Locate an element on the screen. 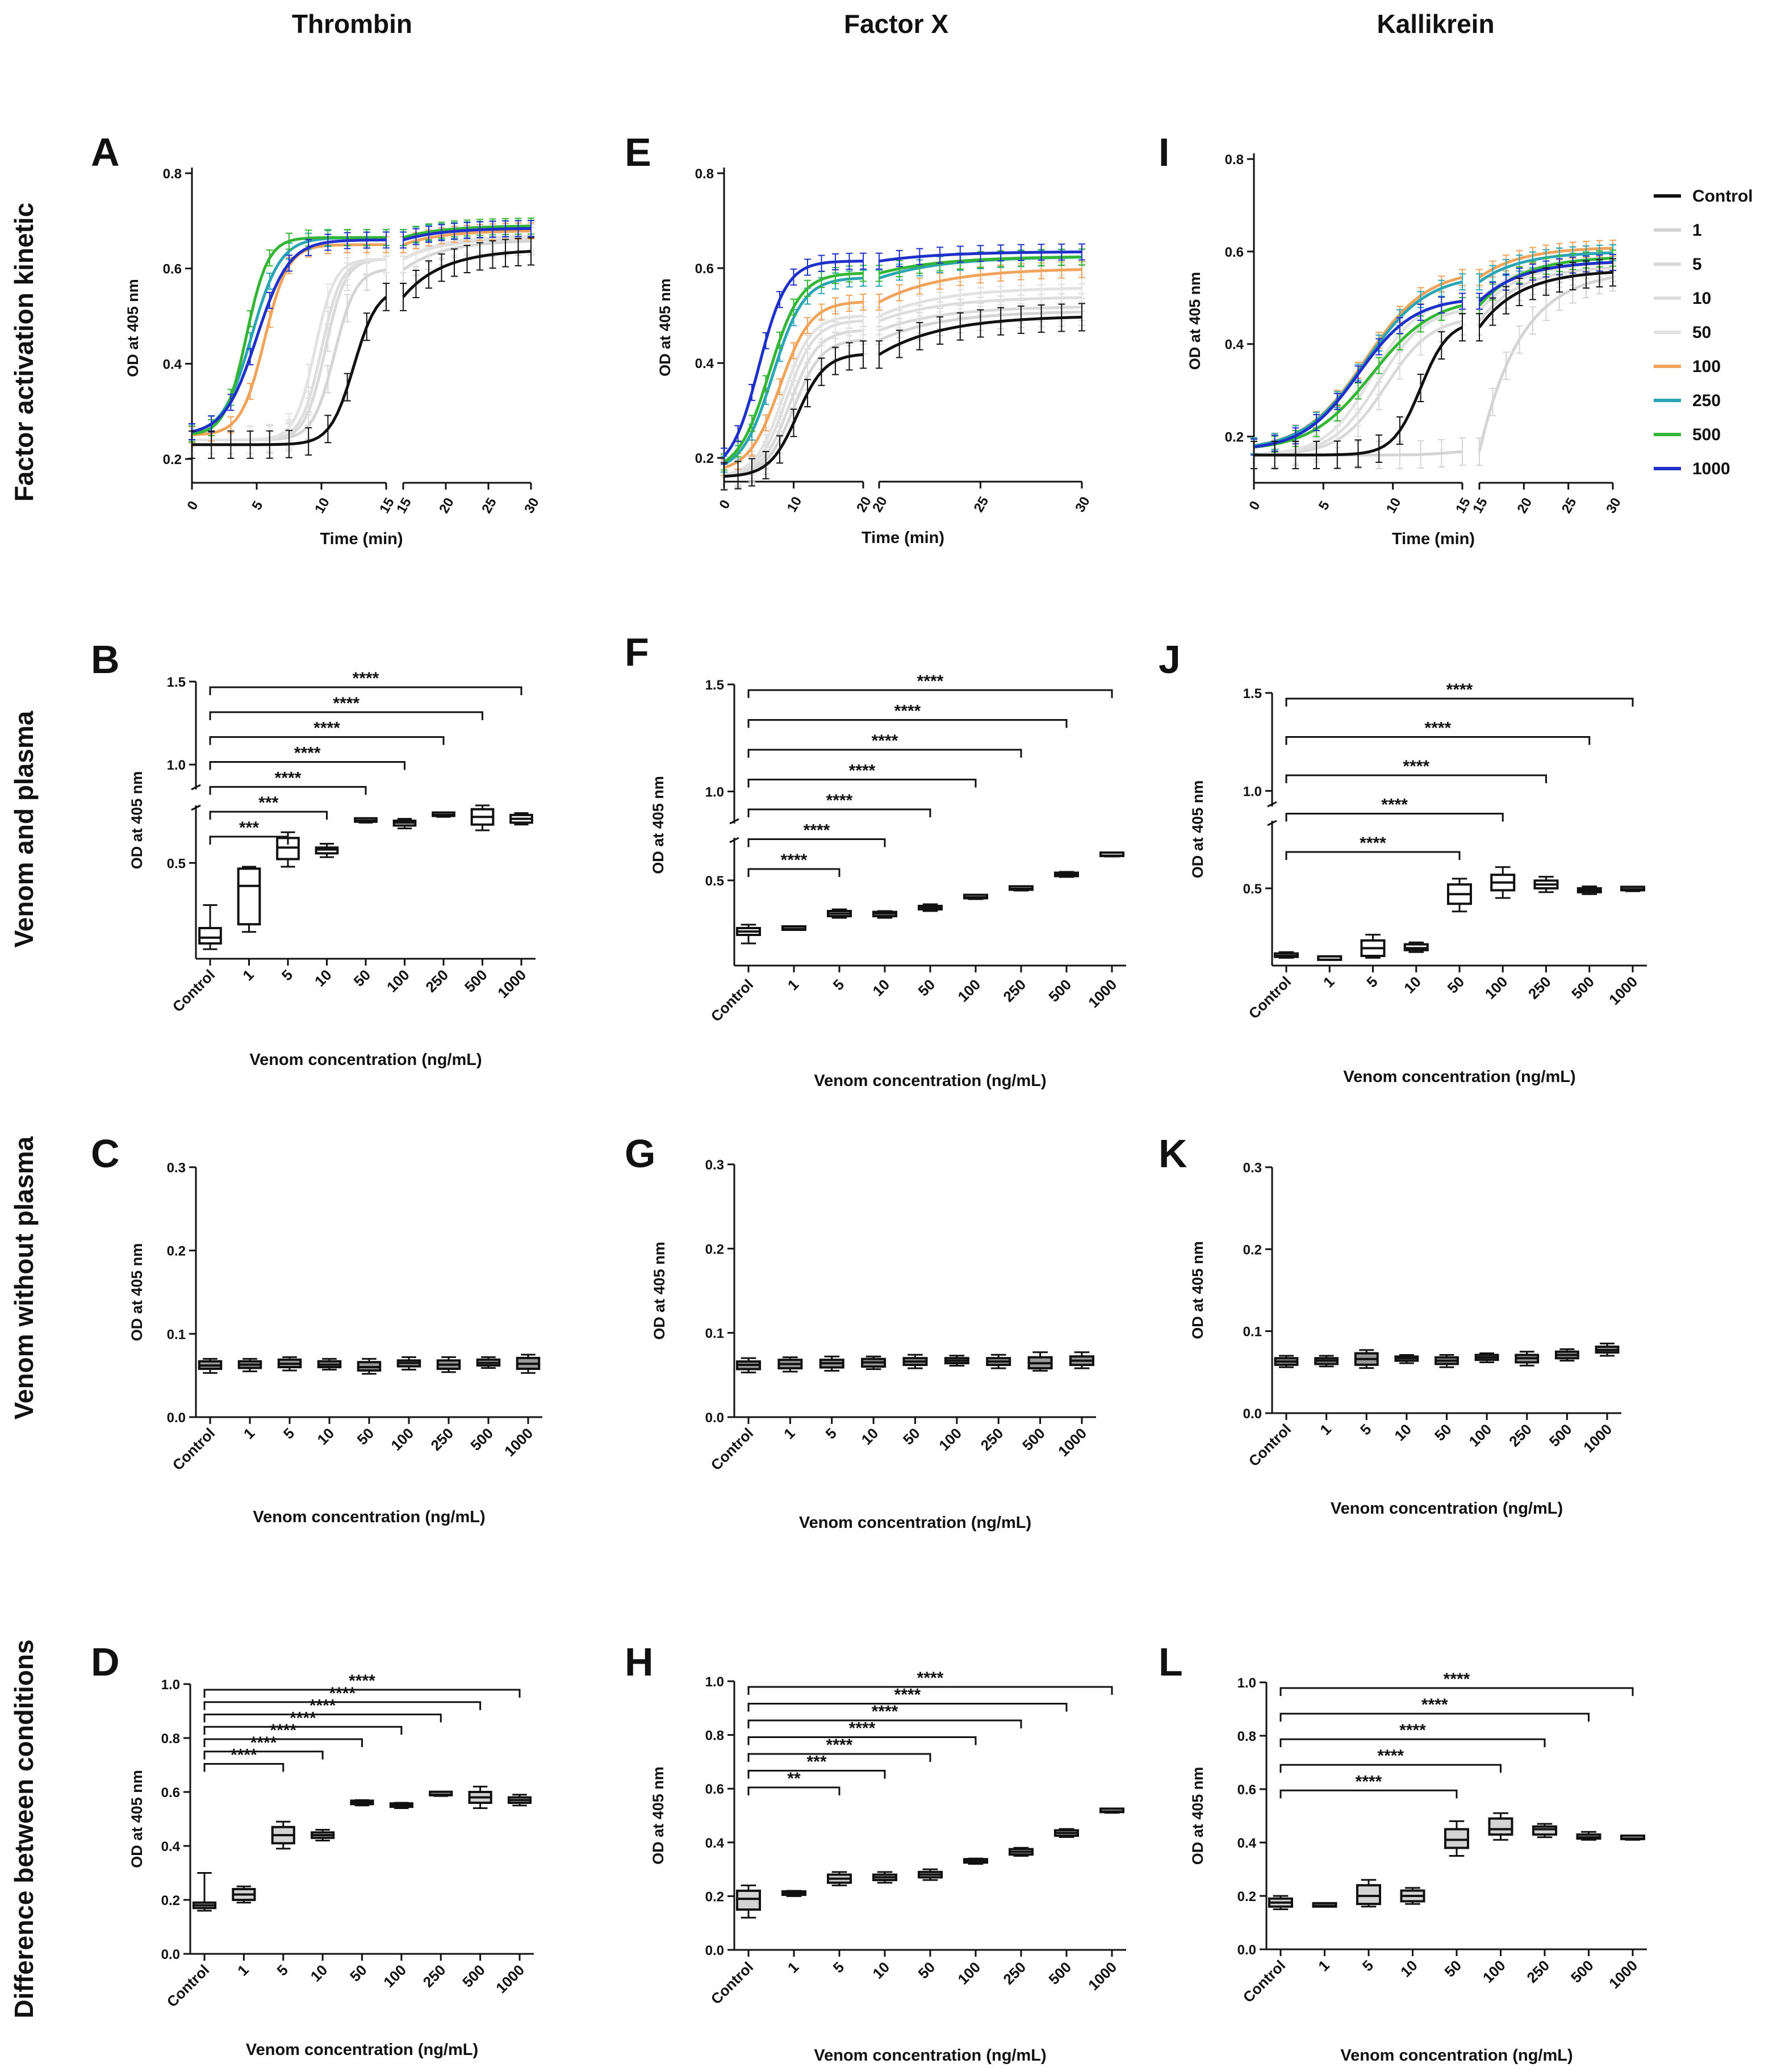 The width and height of the screenshot is (1769, 2072). x-axis-label: Time (min) is located at coordinates (1433, 539).